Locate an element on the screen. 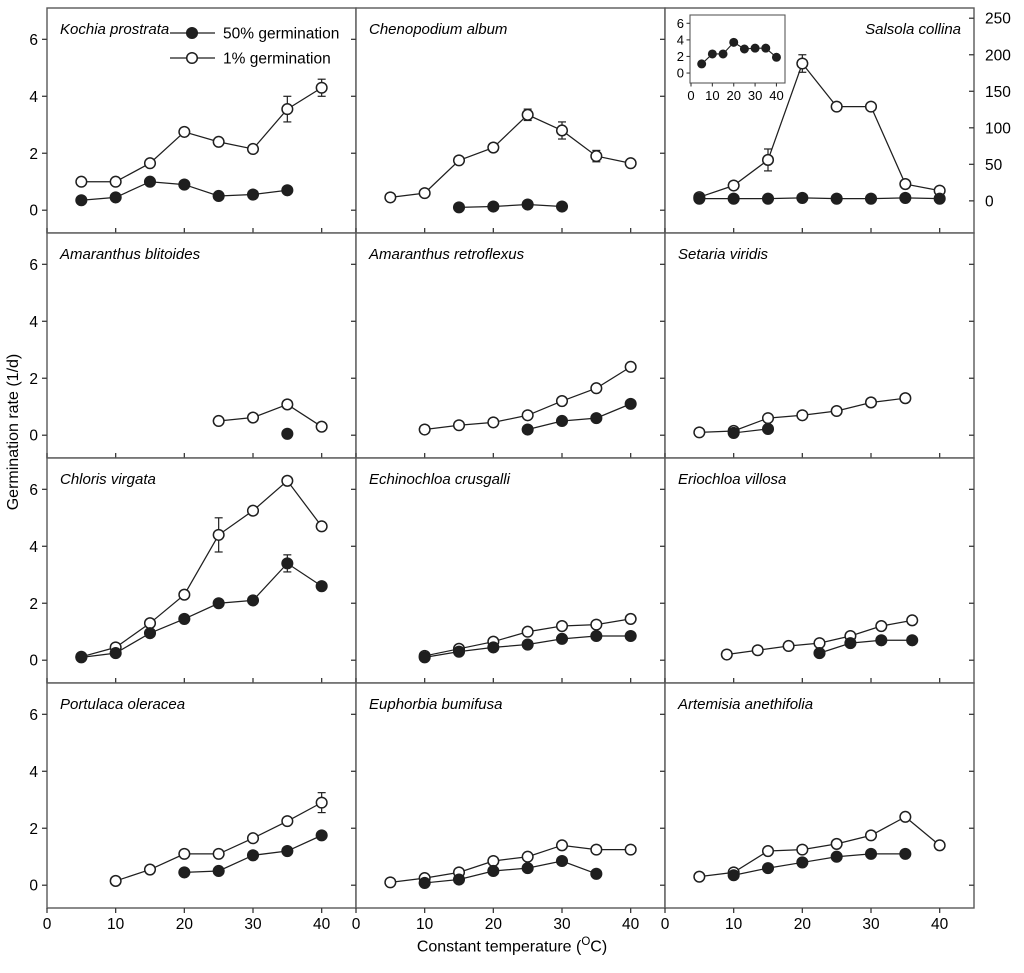  panel-chloris-virgata: 0 2 4 6 Chloris virgata is located at coordinates (193, 570).